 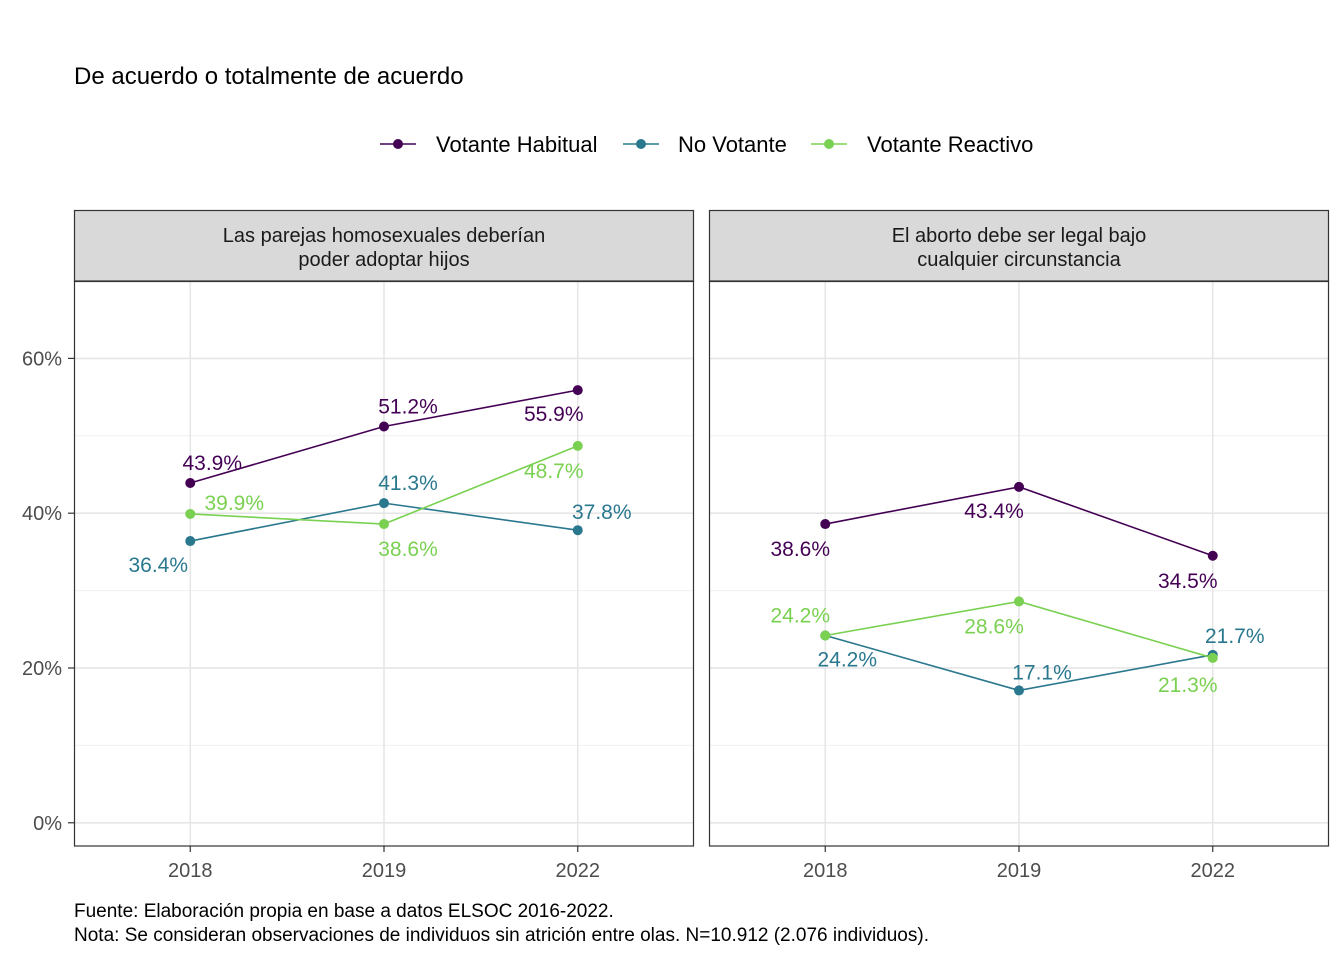 I want to click on legend-item-votante-reactivo: Votante Reactivo, so click(x=922, y=144).